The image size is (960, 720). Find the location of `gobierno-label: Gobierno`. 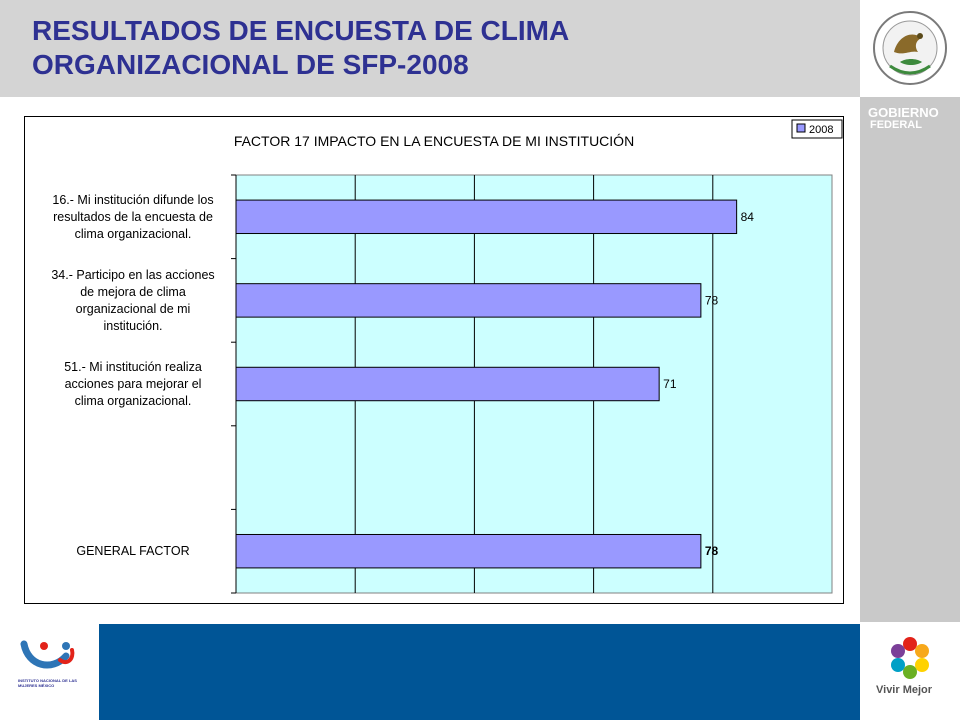

gobierno-label: Gobierno is located at coordinates (903, 112).